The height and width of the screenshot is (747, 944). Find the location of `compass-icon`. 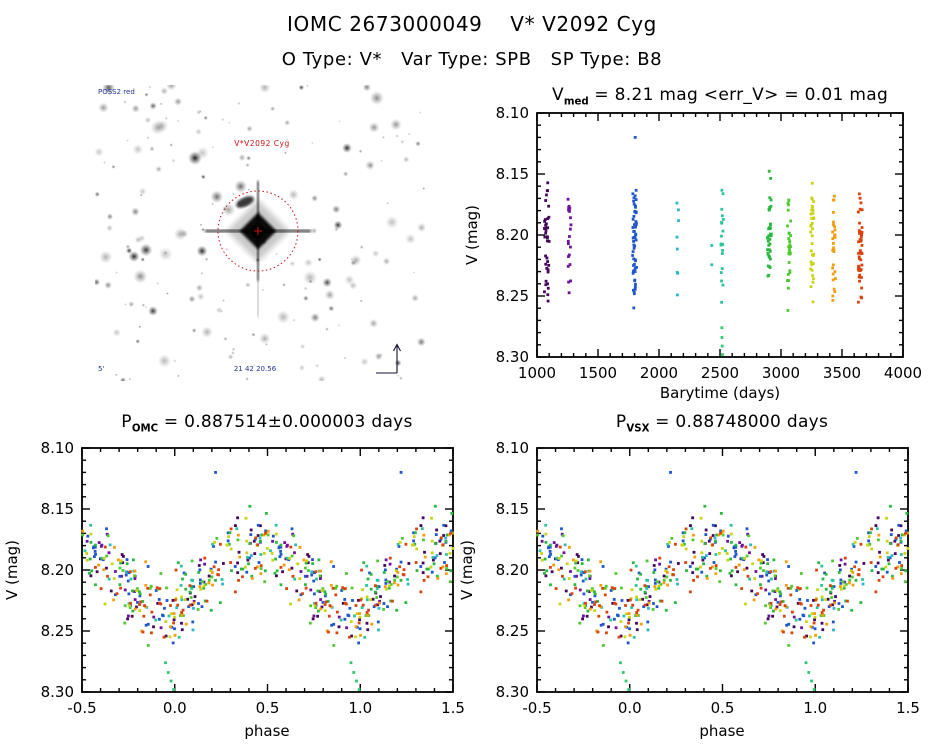

compass-icon is located at coordinates (388, 358).